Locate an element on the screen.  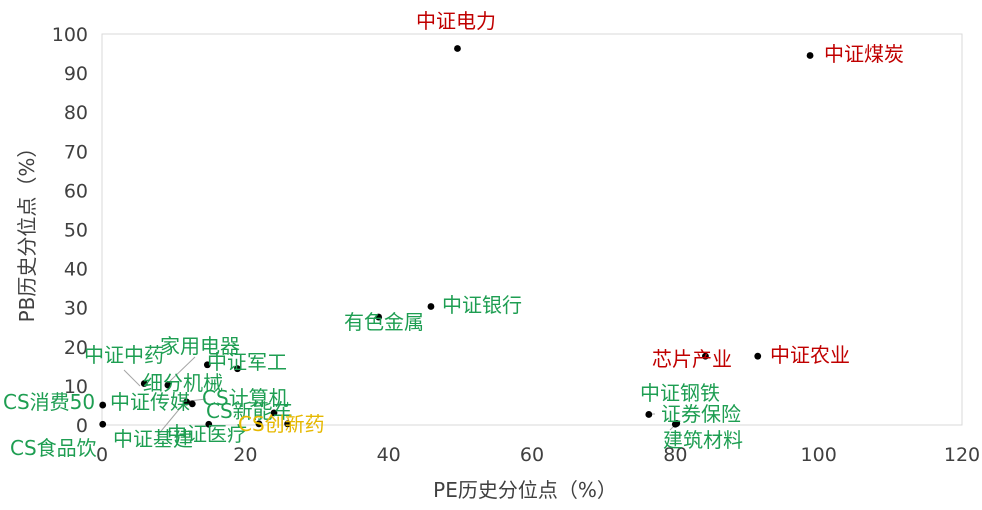
x-axis-ticks: 0 20 40 60 80 100 120 is located at coordinates (538, 455).